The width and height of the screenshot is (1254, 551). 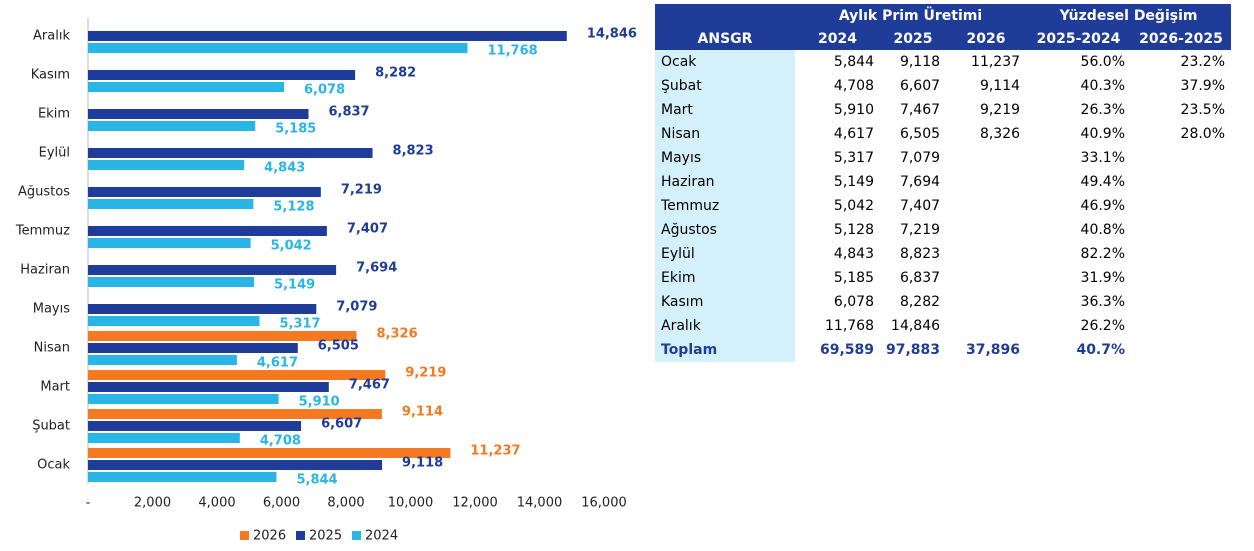 What do you see at coordinates (51, 36) in the screenshot?
I see `y-tick-label: Aralık` at bounding box center [51, 36].